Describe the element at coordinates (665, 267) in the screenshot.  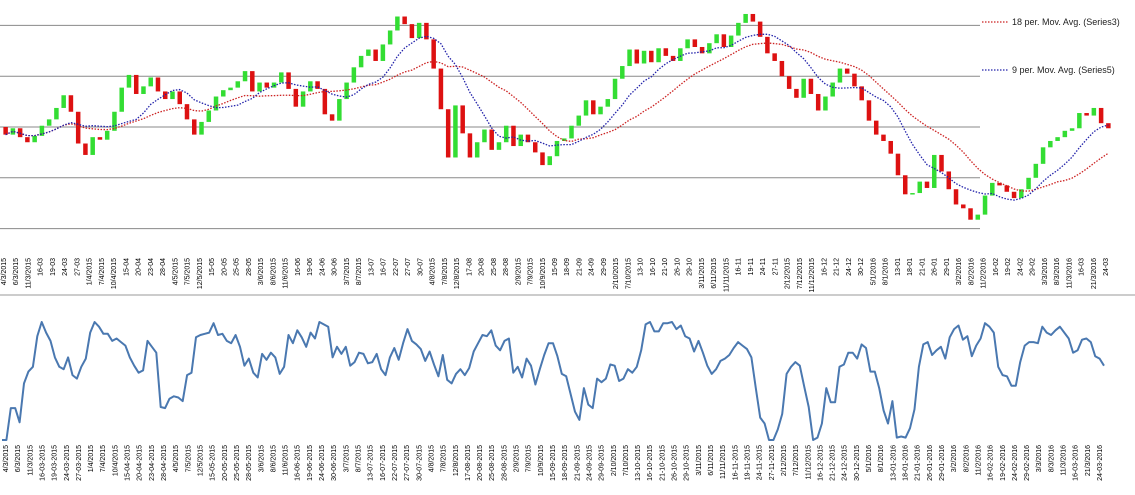
I see `x-tick-label: 21-10` at that location.